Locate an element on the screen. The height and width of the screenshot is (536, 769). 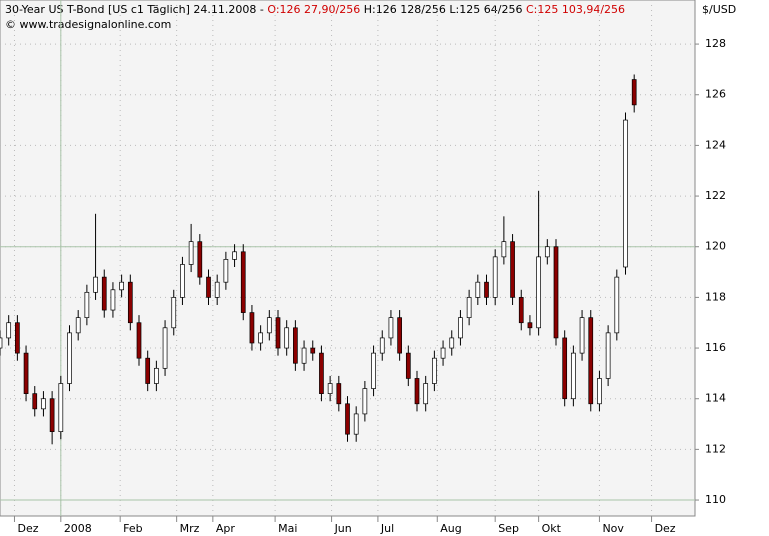
copyright: © www.tradesignalonline.com is located at coordinates (88, 24).